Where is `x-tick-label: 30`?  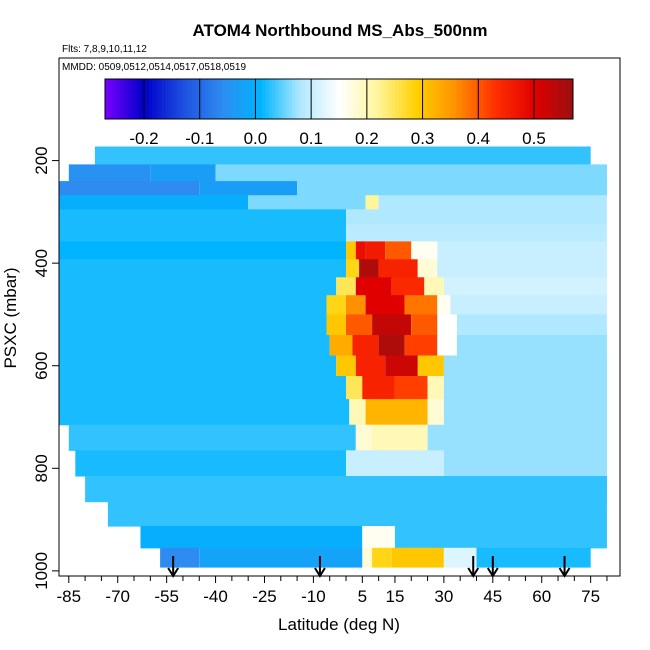 x-tick-label: 30 is located at coordinates (443, 596).